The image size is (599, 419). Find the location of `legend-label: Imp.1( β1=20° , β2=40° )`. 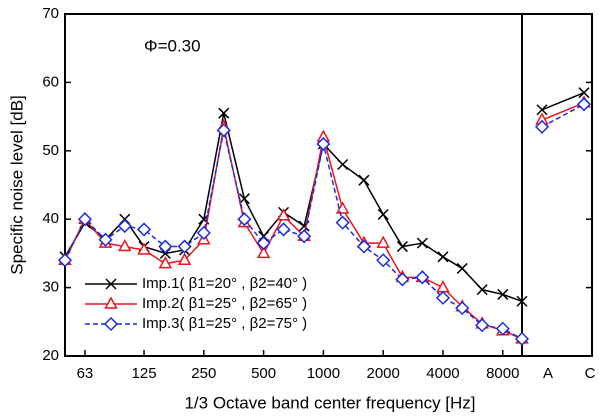

legend-label: Imp.1( β1=20° , β2=40° ) is located at coordinates (224, 283).